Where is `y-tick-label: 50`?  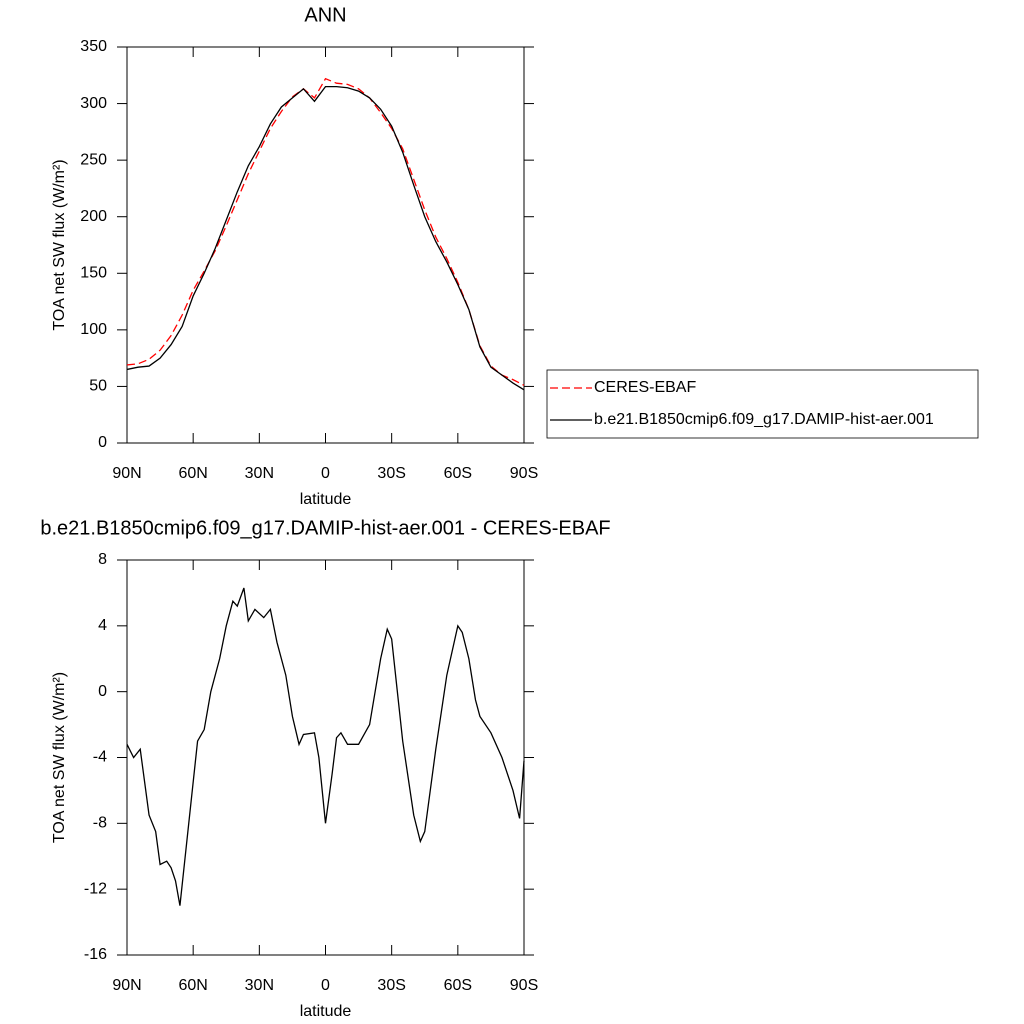 y-tick-label: 50 is located at coordinates (98, 386).